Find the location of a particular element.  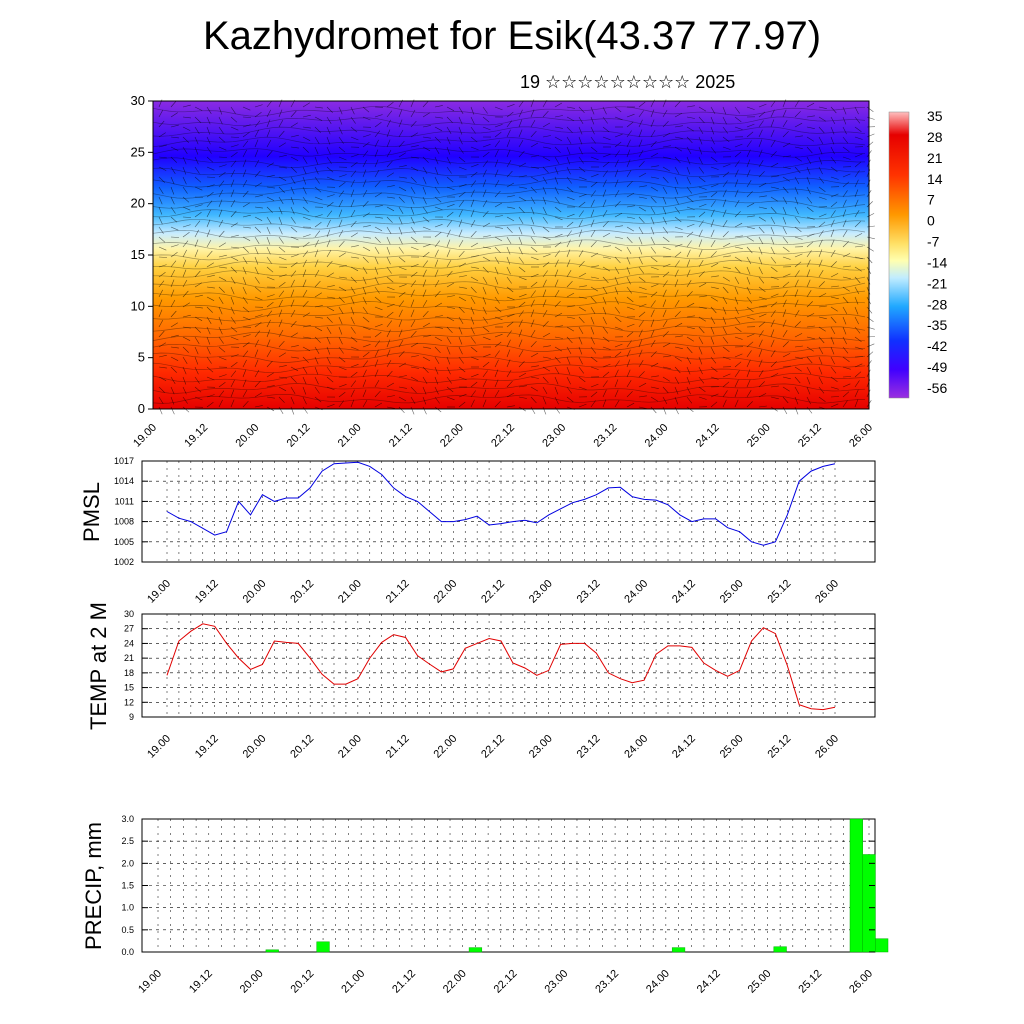

precip-bar is located at coordinates (678, 950).